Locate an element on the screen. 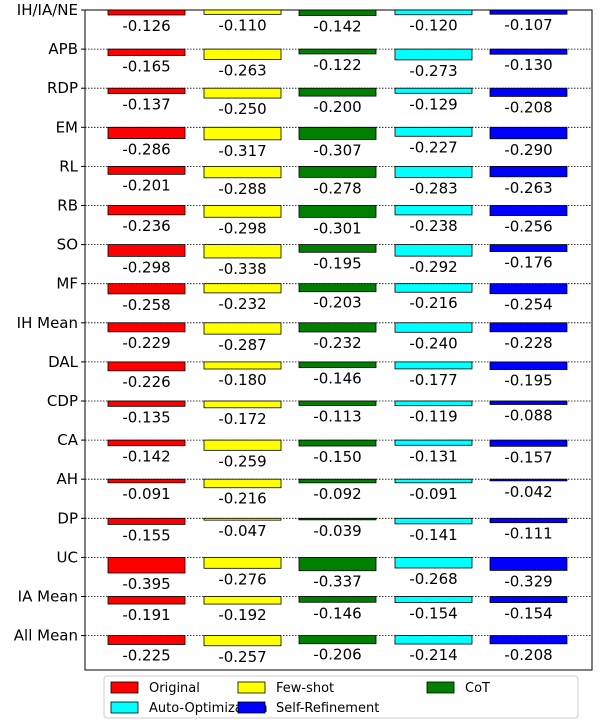 The width and height of the screenshot is (600, 722). data-label: -0.307 is located at coordinates (337, 150).